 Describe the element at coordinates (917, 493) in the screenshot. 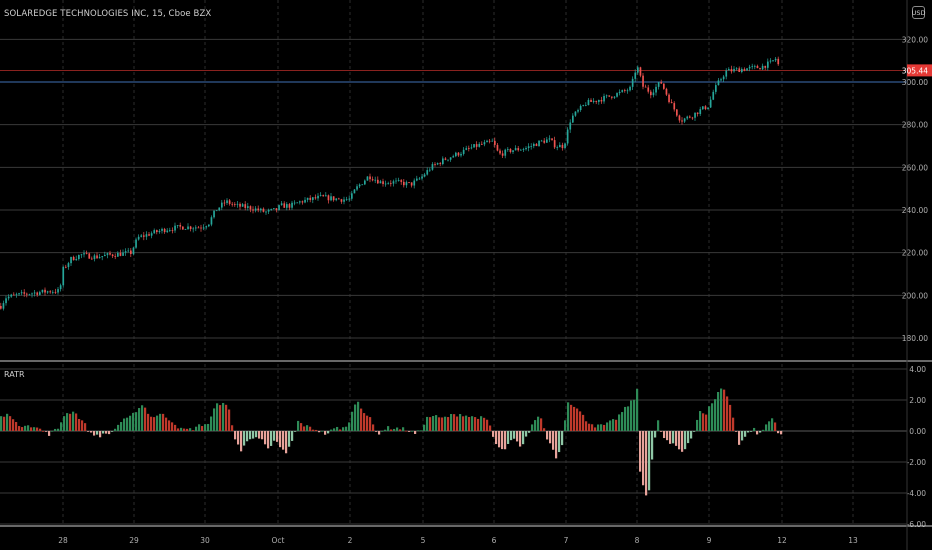

I see `indicator-tick-label: -4.00` at that location.